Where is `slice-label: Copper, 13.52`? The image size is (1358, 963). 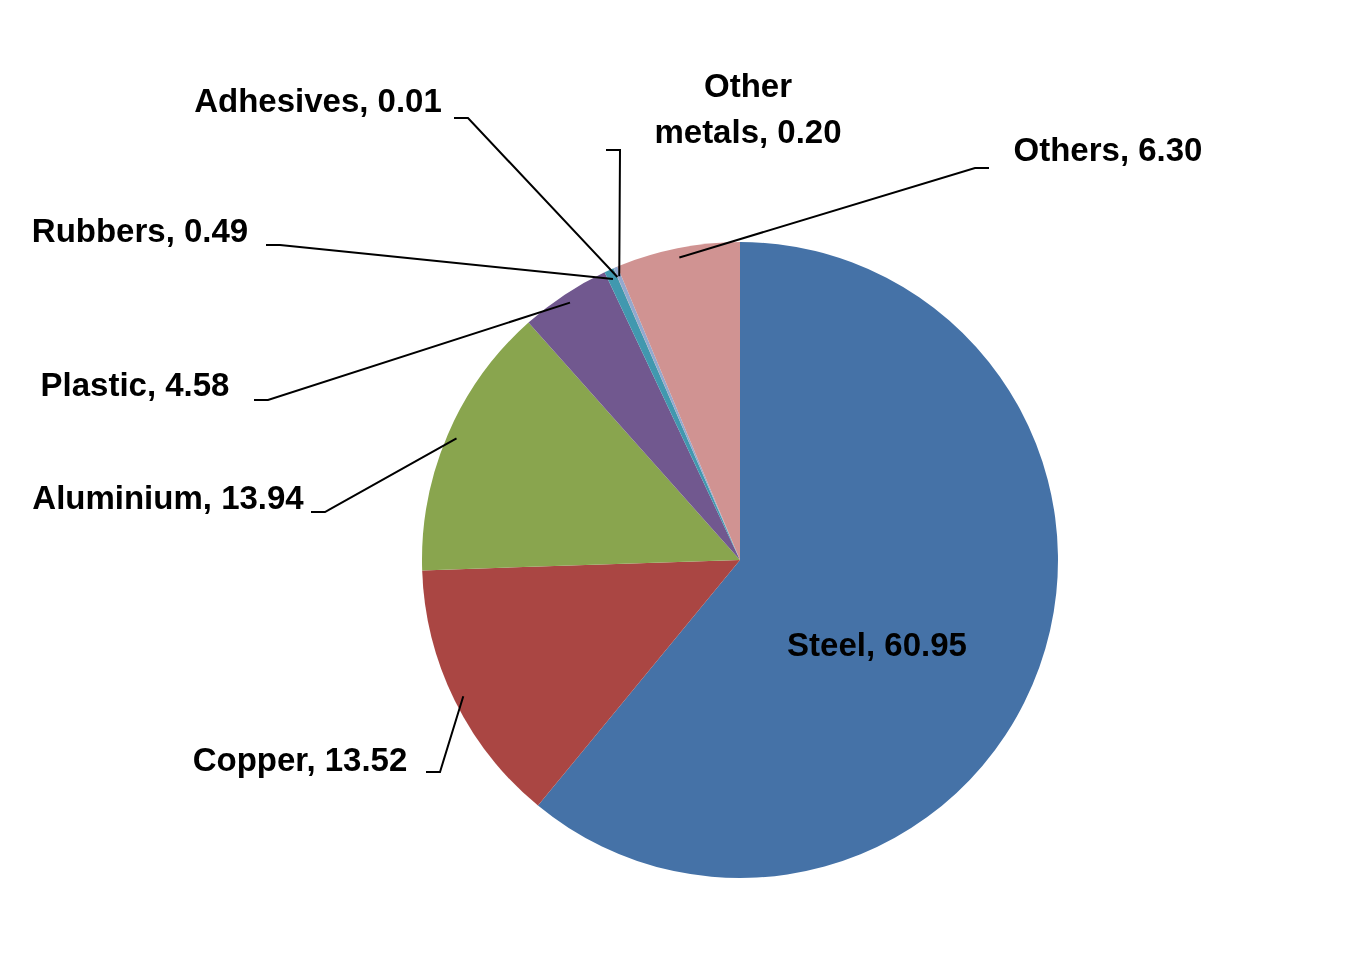 slice-label: Copper, 13.52 is located at coordinates (300, 760).